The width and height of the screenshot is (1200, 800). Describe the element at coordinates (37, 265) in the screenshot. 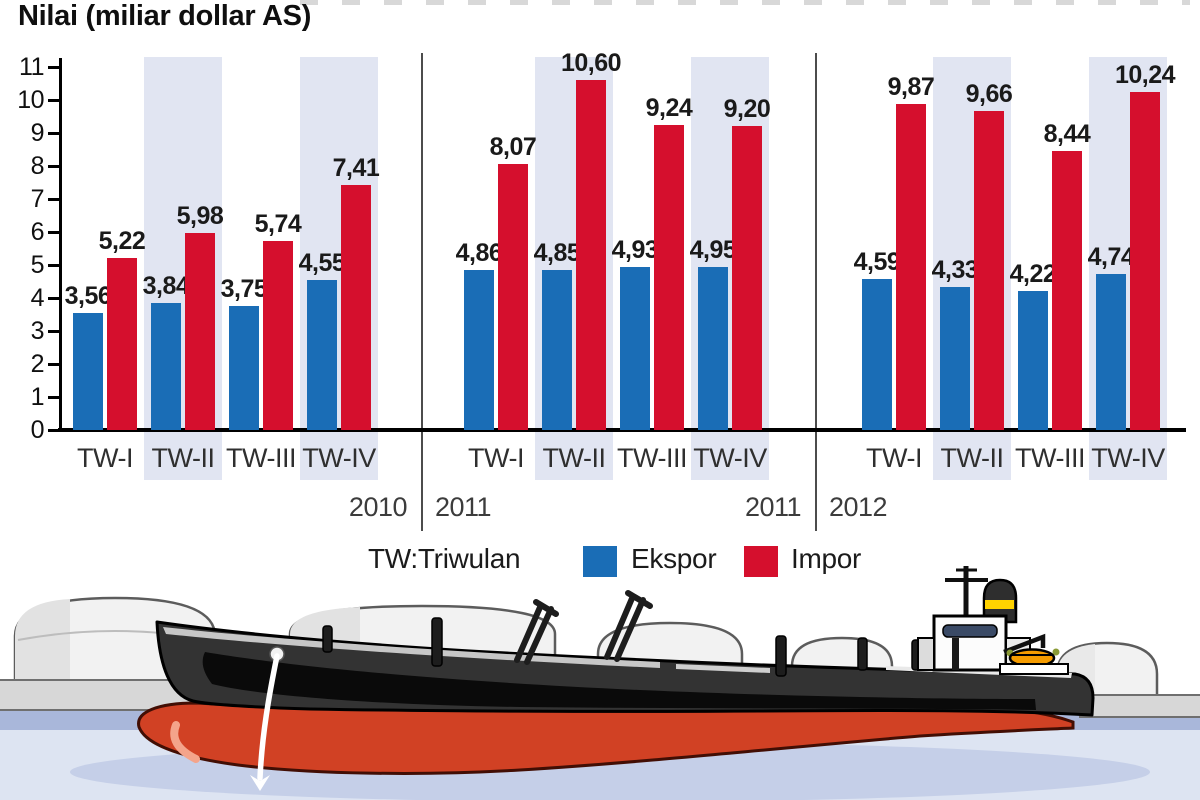

I see `y-tick-label: 5` at that location.